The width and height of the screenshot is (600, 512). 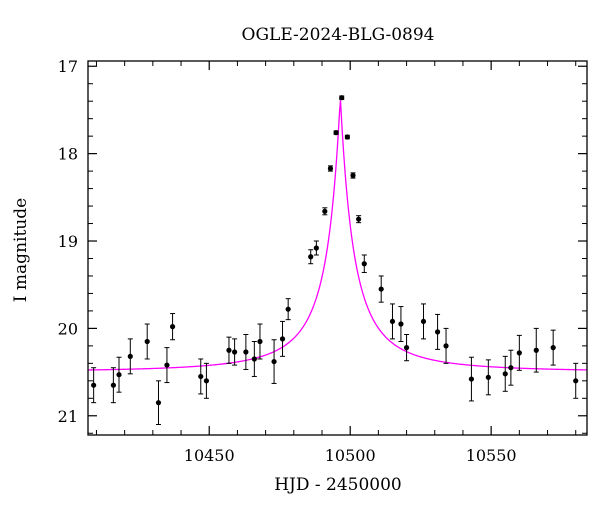 What do you see at coordinates (209, 455) in the screenshot?
I see `x-tick-label: 10450` at bounding box center [209, 455].